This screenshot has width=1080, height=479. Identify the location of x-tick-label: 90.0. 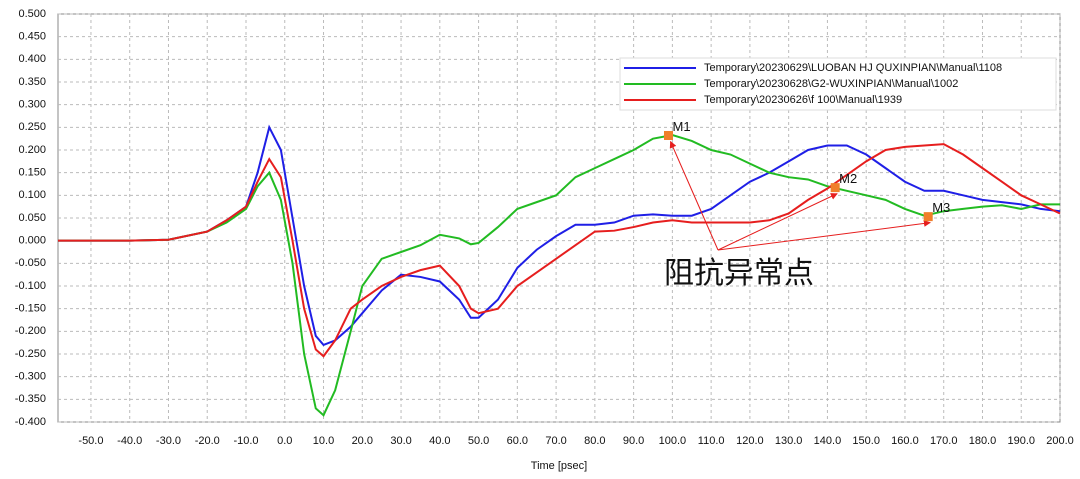
(633, 441).